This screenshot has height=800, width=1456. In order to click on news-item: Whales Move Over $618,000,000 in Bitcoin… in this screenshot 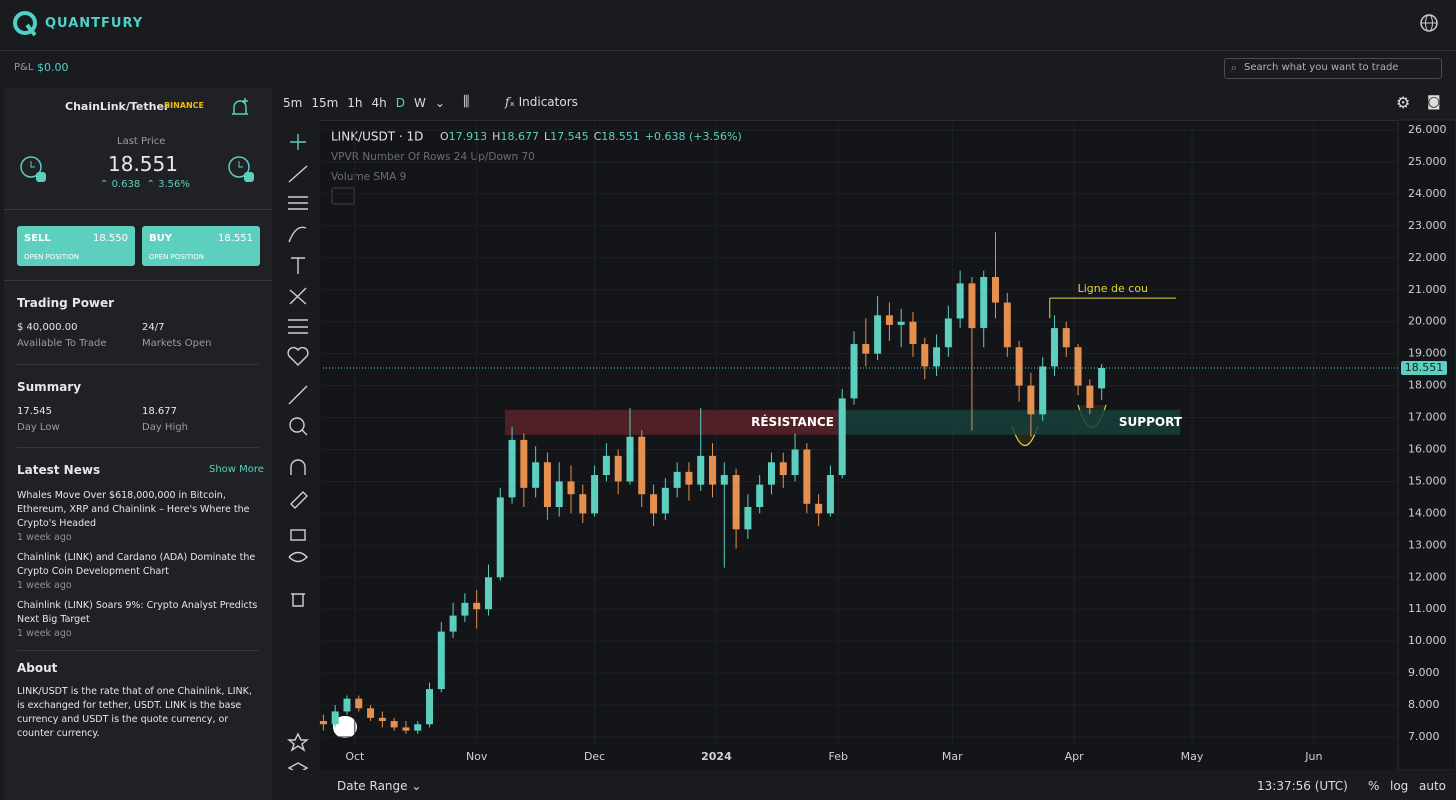, I will do `click(139, 516)`.